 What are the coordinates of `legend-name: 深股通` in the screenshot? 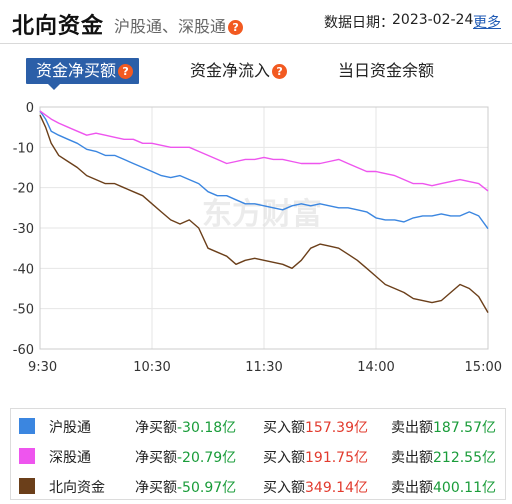 It's located at (70, 458).